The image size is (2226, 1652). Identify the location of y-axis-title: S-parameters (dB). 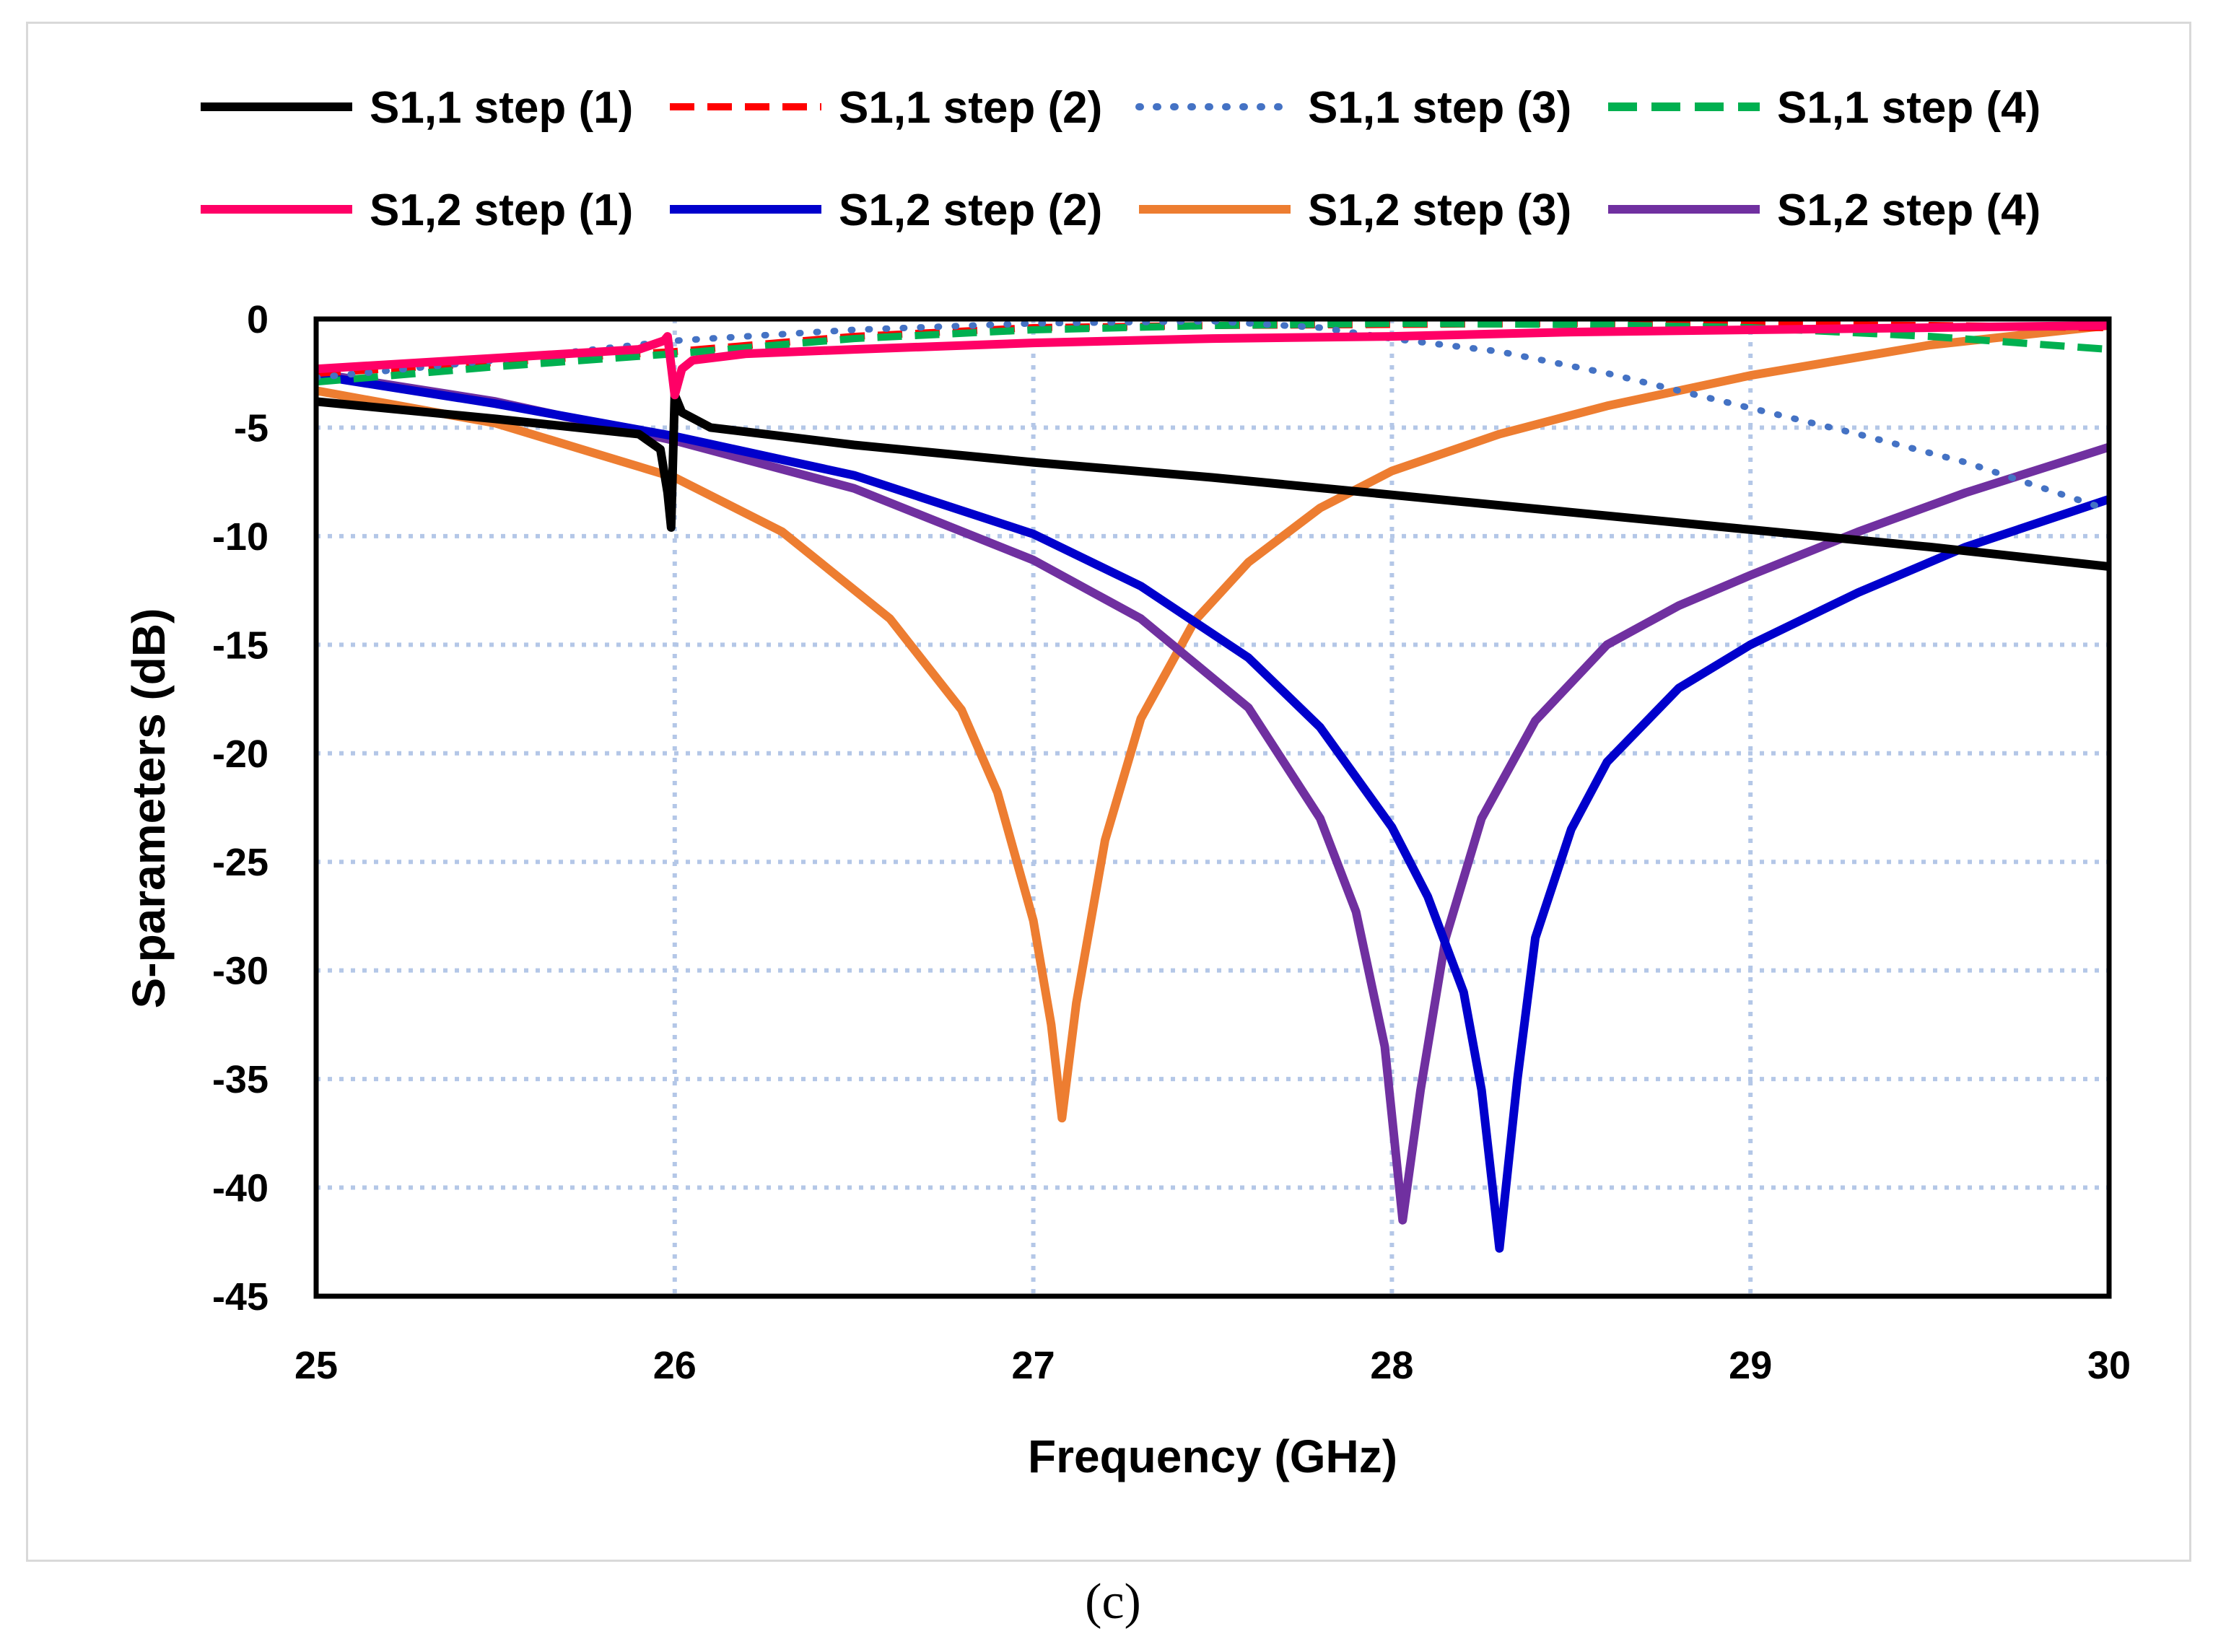
(149, 808).